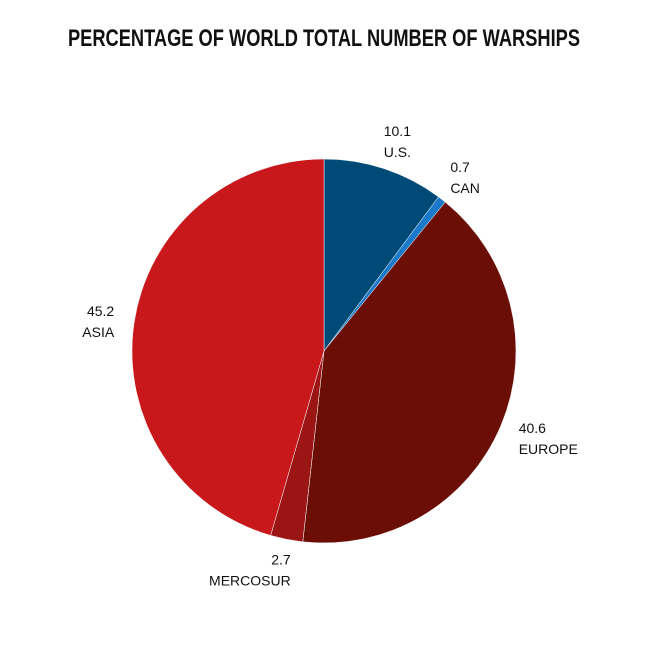 This screenshot has height=648, width=648. What do you see at coordinates (397, 131) in the screenshot?
I see `data-label: 10.1` at bounding box center [397, 131].